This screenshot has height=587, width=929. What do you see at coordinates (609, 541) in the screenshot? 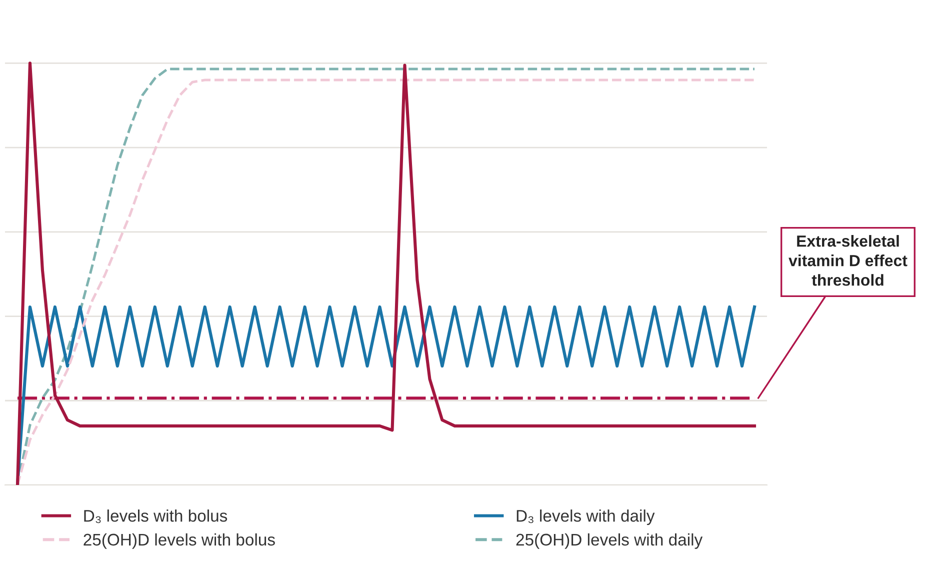
I see `legend-label: 25(OH)D levels with daily` at bounding box center [609, 541].